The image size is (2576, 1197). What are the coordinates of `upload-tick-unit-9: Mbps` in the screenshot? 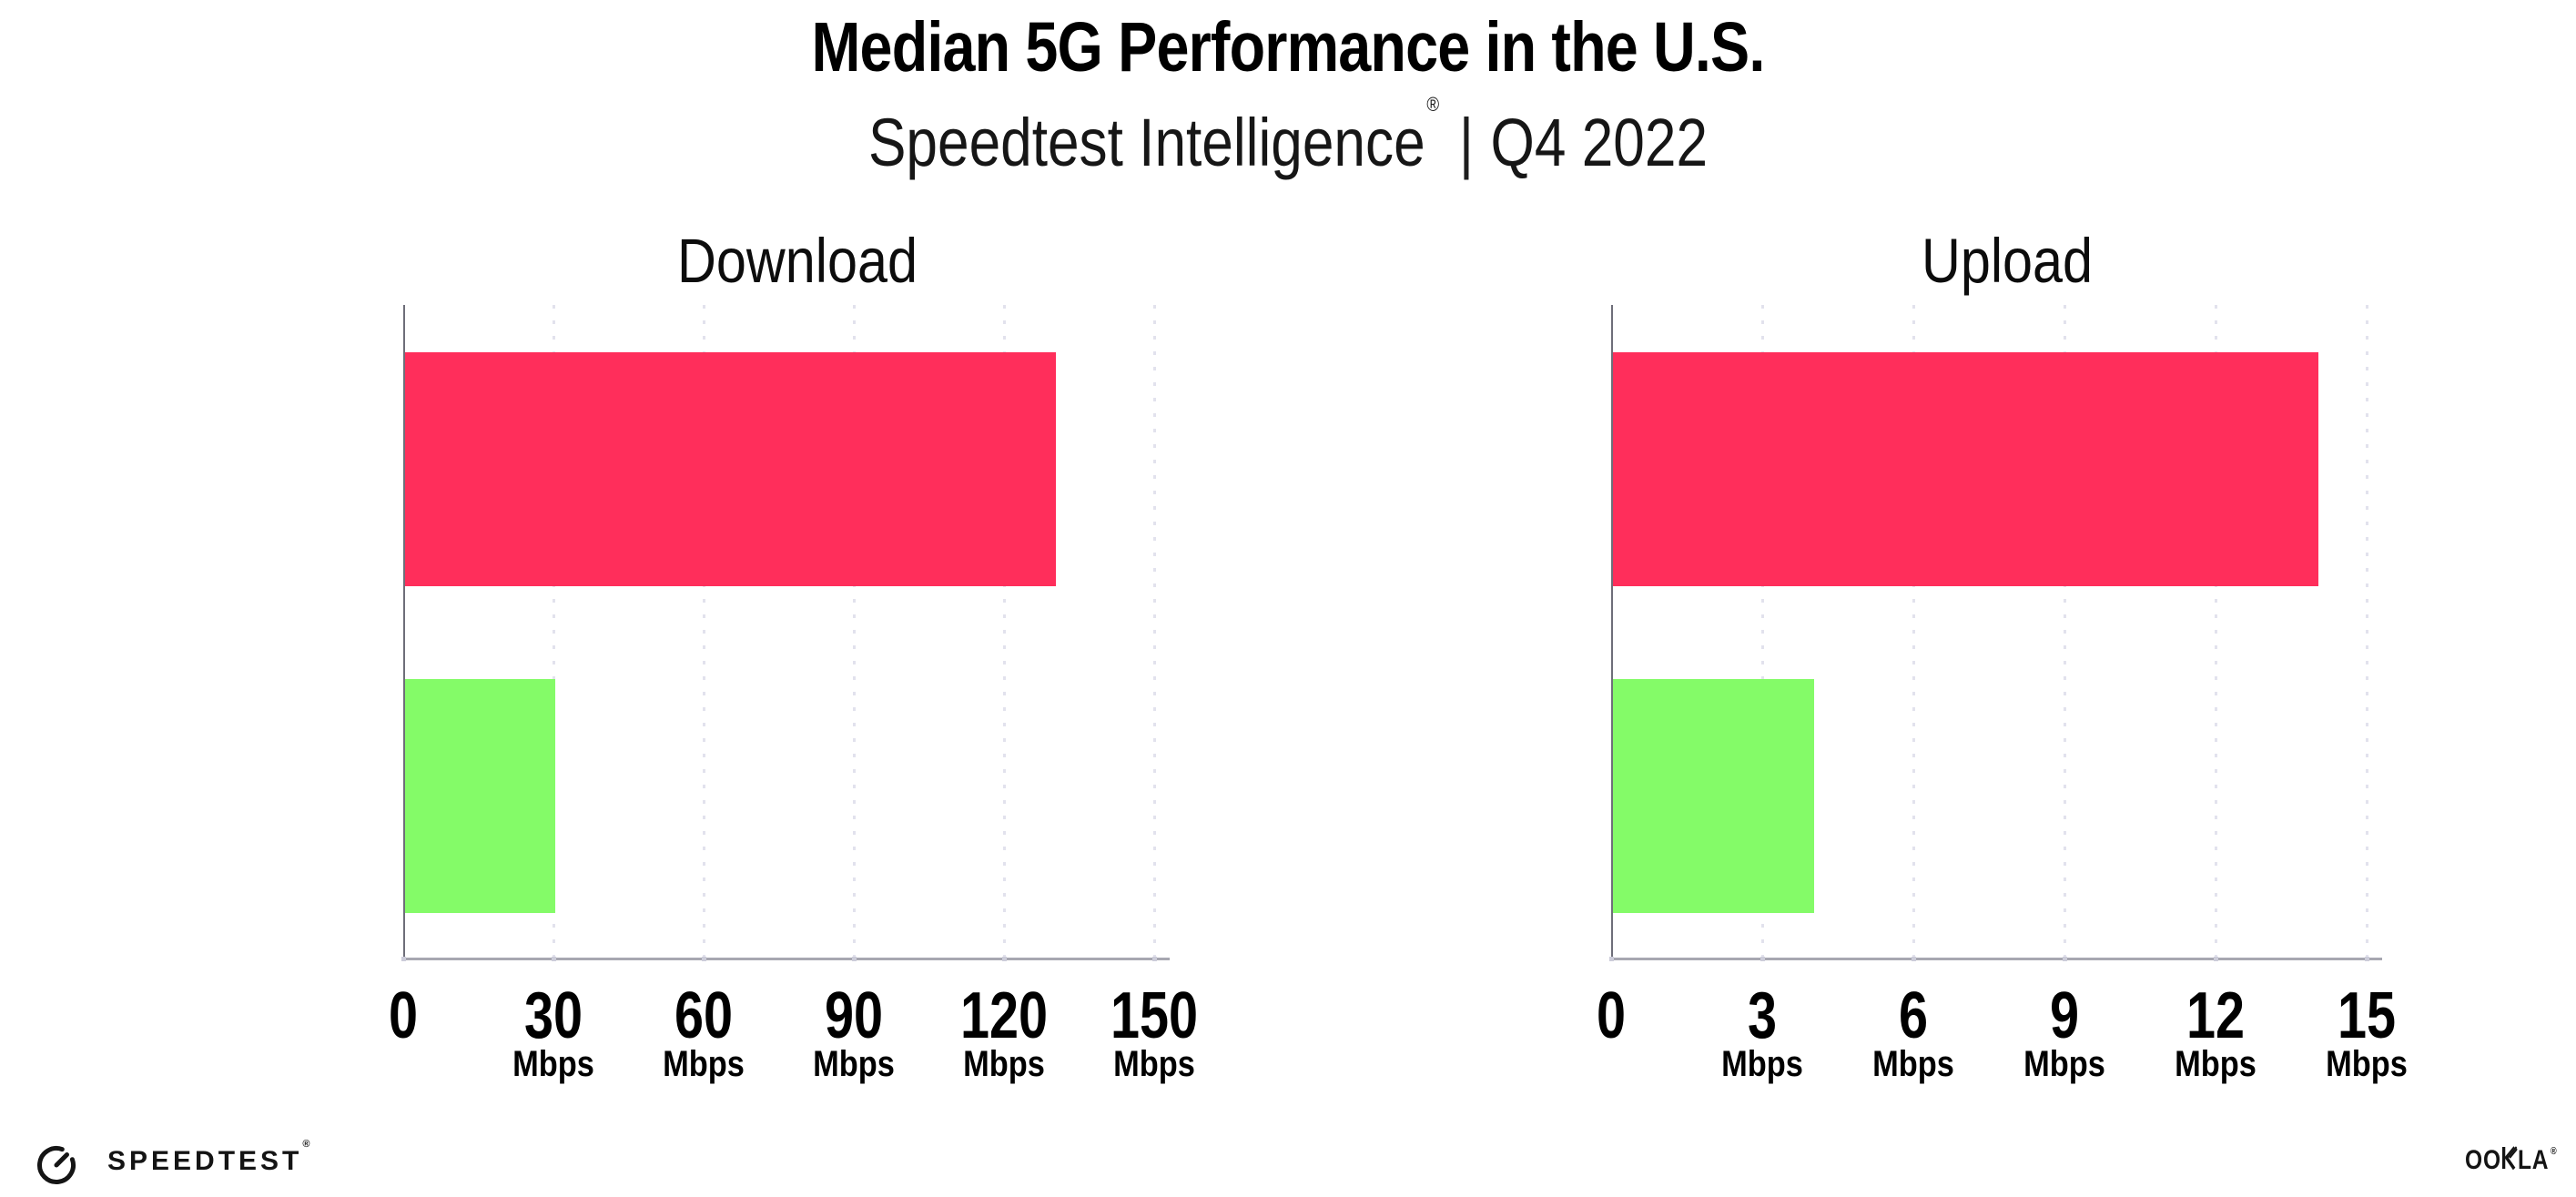 It's located at (2064, 1064).